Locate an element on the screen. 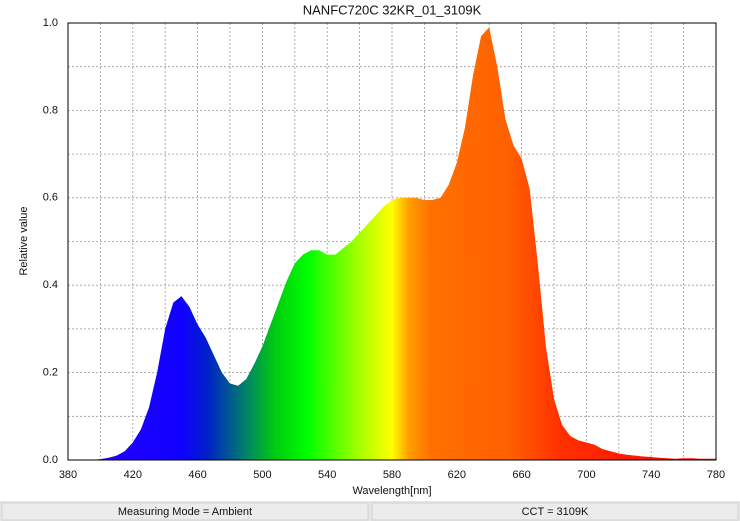  x-axis-label: Wavelength[nm] is located at coordinates (391, 491).